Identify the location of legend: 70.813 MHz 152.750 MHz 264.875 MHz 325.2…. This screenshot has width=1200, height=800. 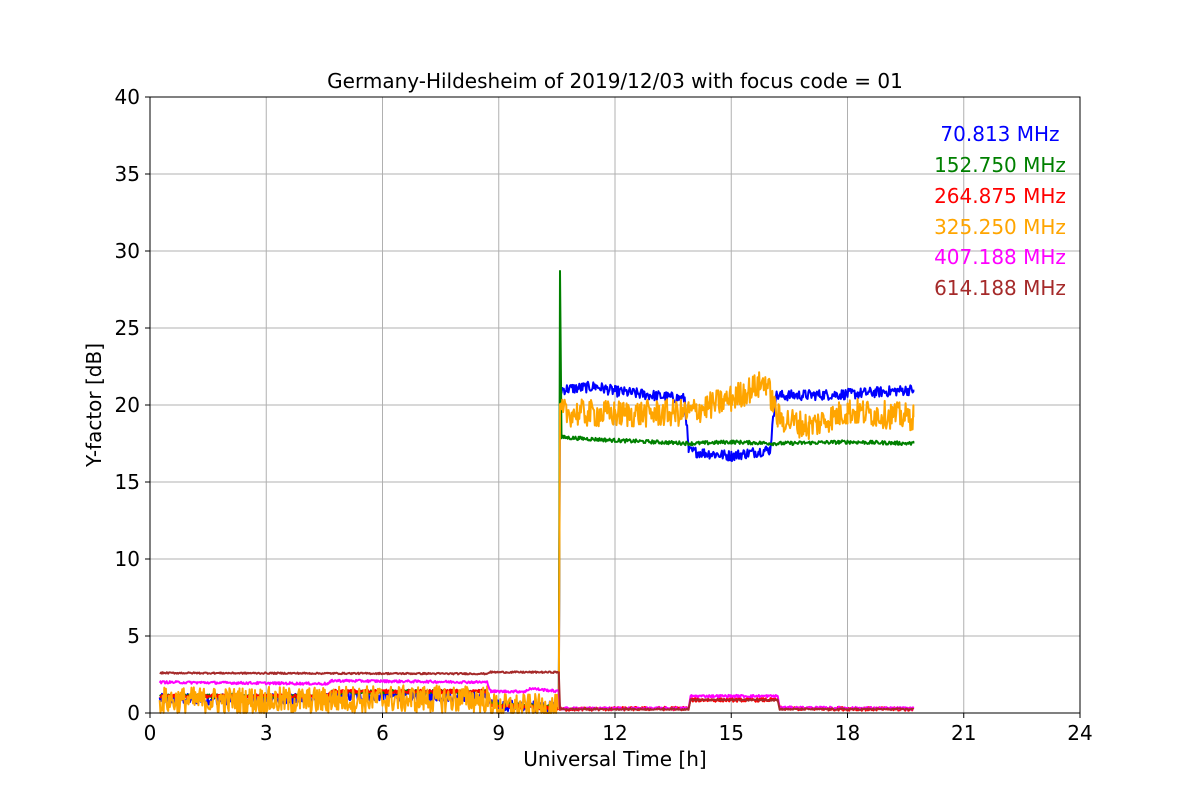
(1000, 211).